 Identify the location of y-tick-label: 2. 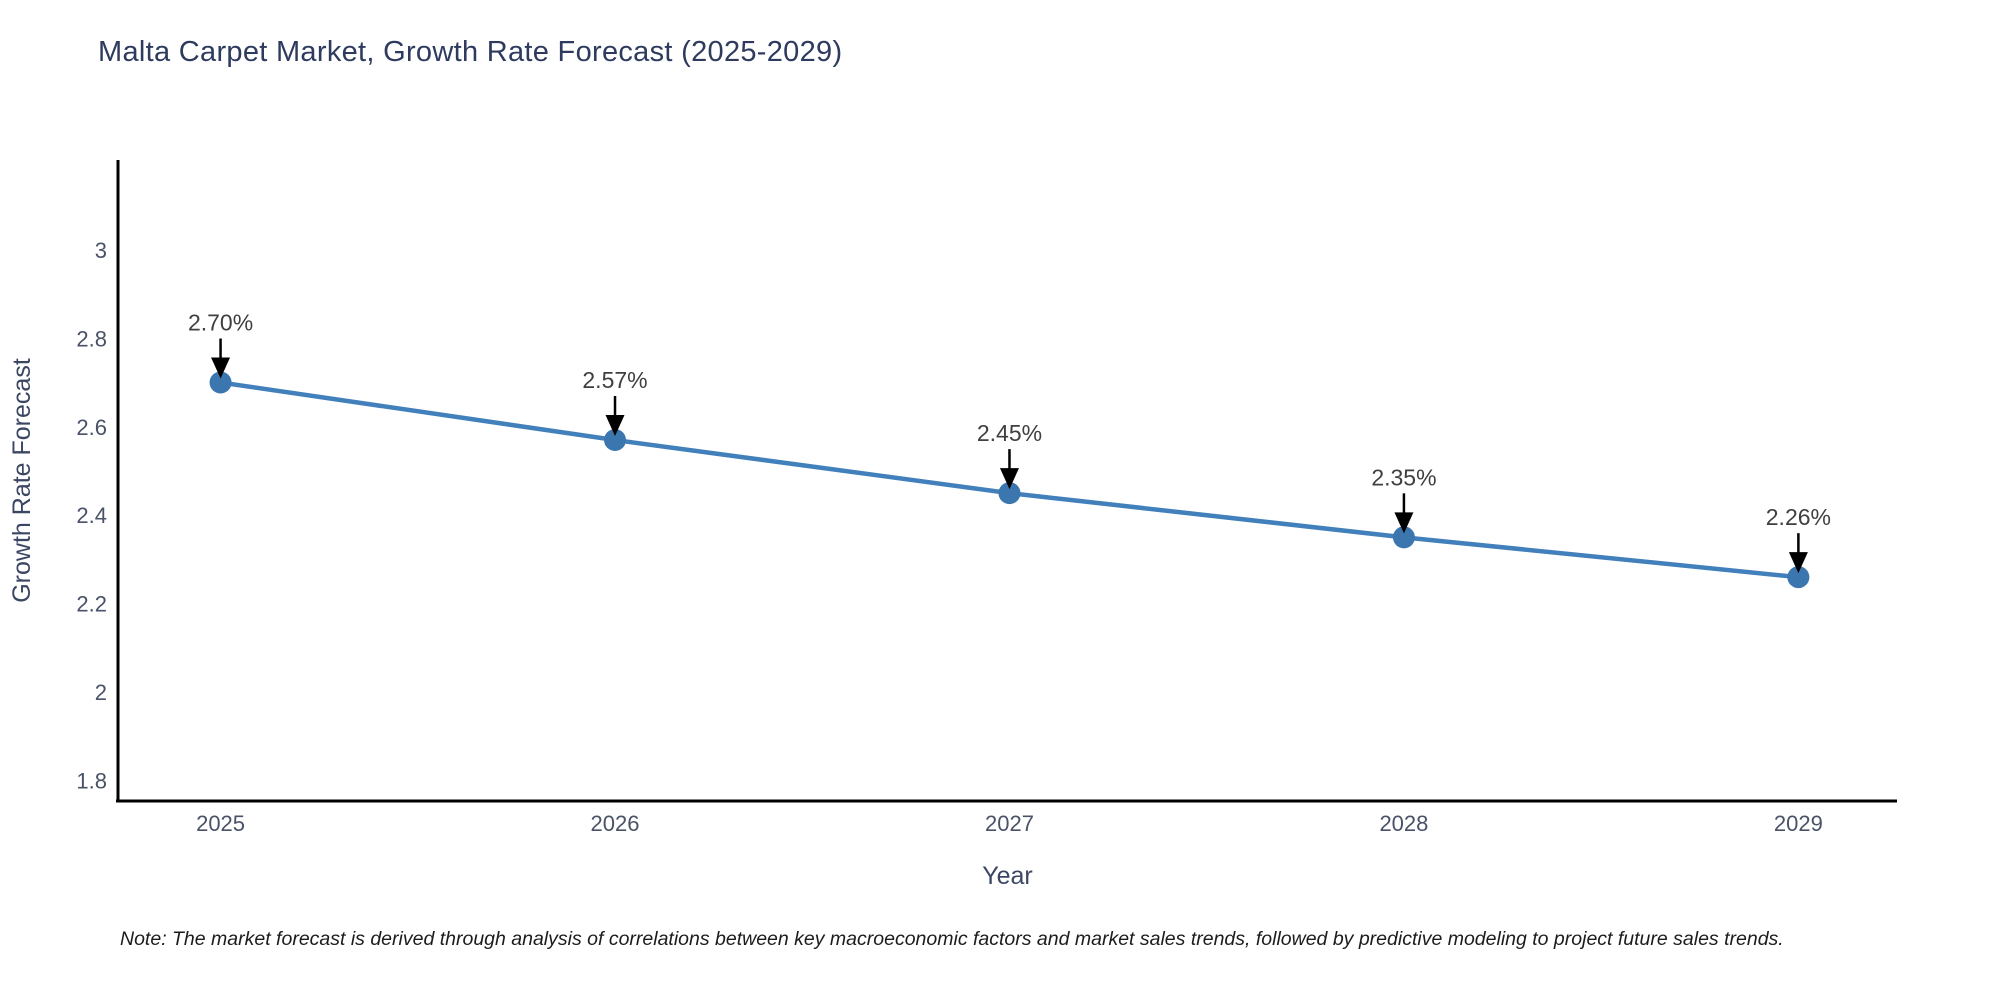
(101, 692).